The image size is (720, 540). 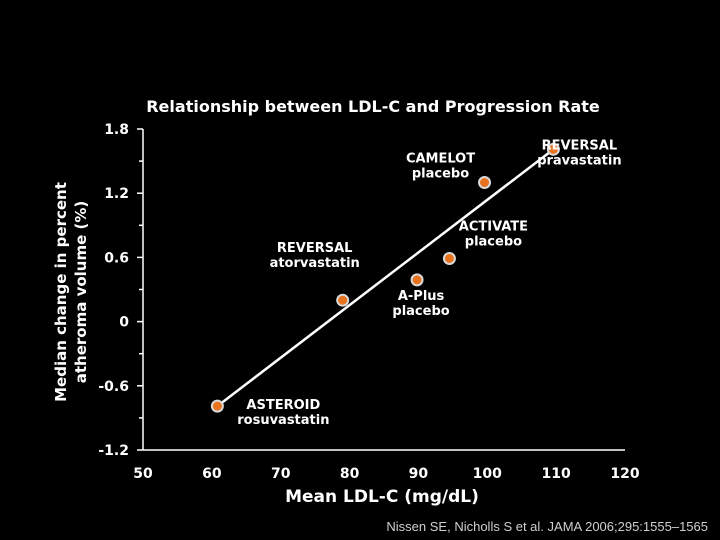 What do you see at coordinates (419, 474) in the screenshot?
I see `x-tick-label: 90` at bounding box center [419, 474].